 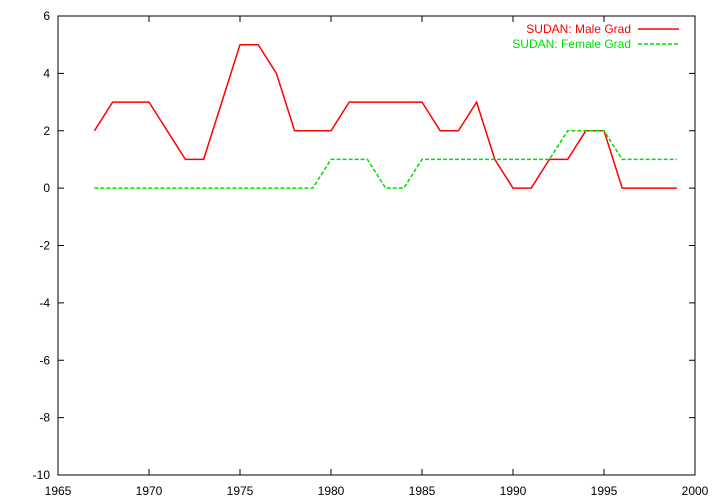 I want to click on legend-label: SUDAN: Male Grad, so click(x=578, y=29).